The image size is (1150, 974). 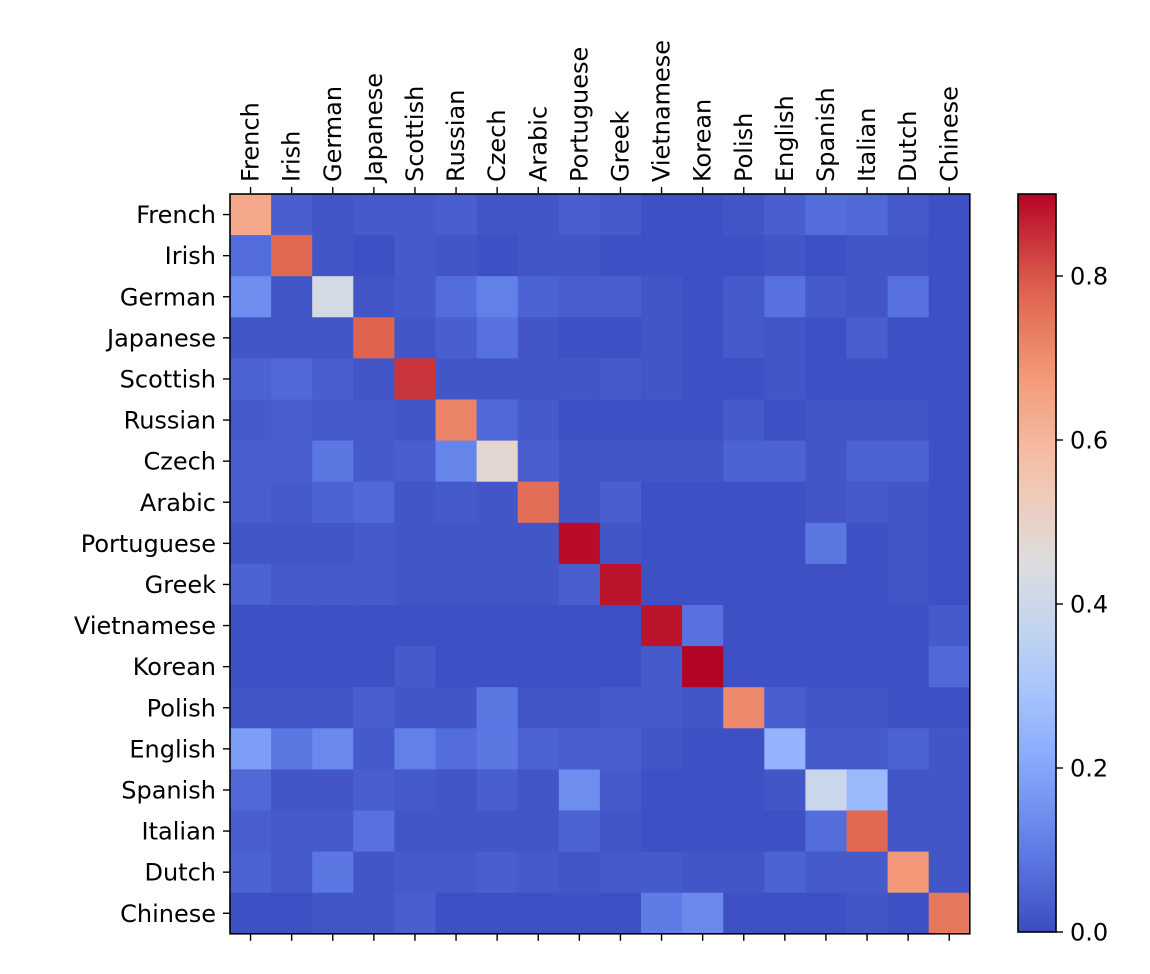 I want to click on heatmap-cell-arabic-greek, so click(x=620, y=502).